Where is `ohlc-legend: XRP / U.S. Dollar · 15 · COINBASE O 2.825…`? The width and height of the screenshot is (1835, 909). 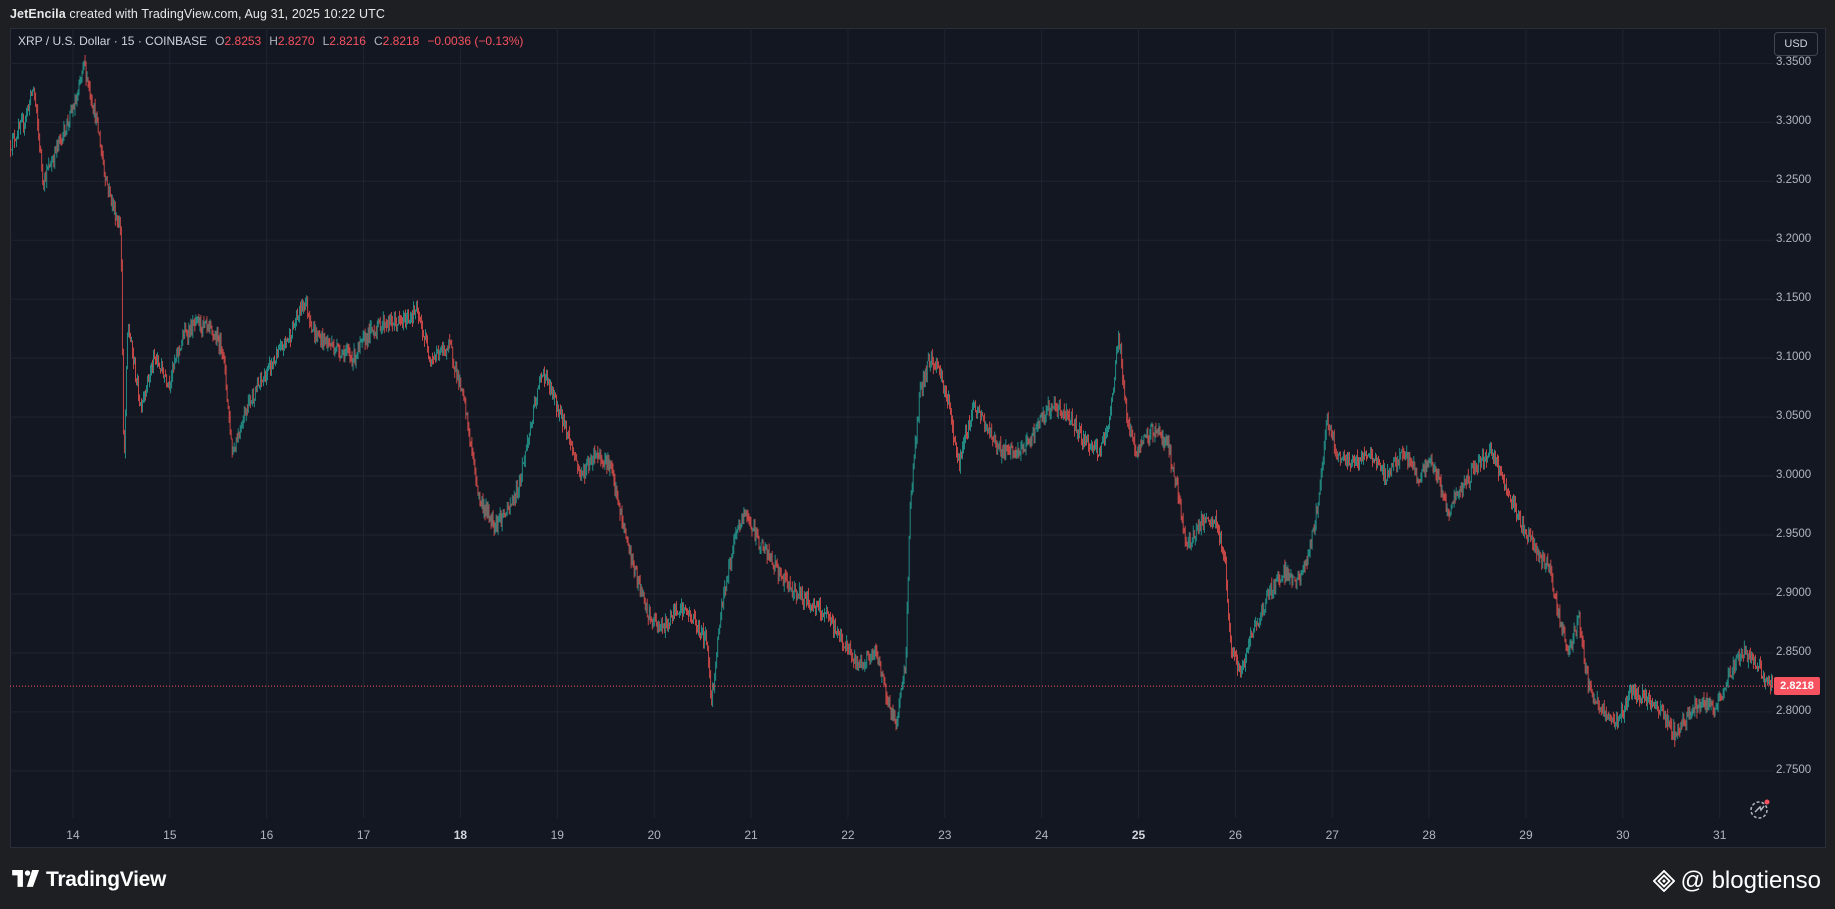
ohlc-legend: XRP / U.S. Dollar · 15 · COINBASE O 2.825… is located at coordinates (270, 41).